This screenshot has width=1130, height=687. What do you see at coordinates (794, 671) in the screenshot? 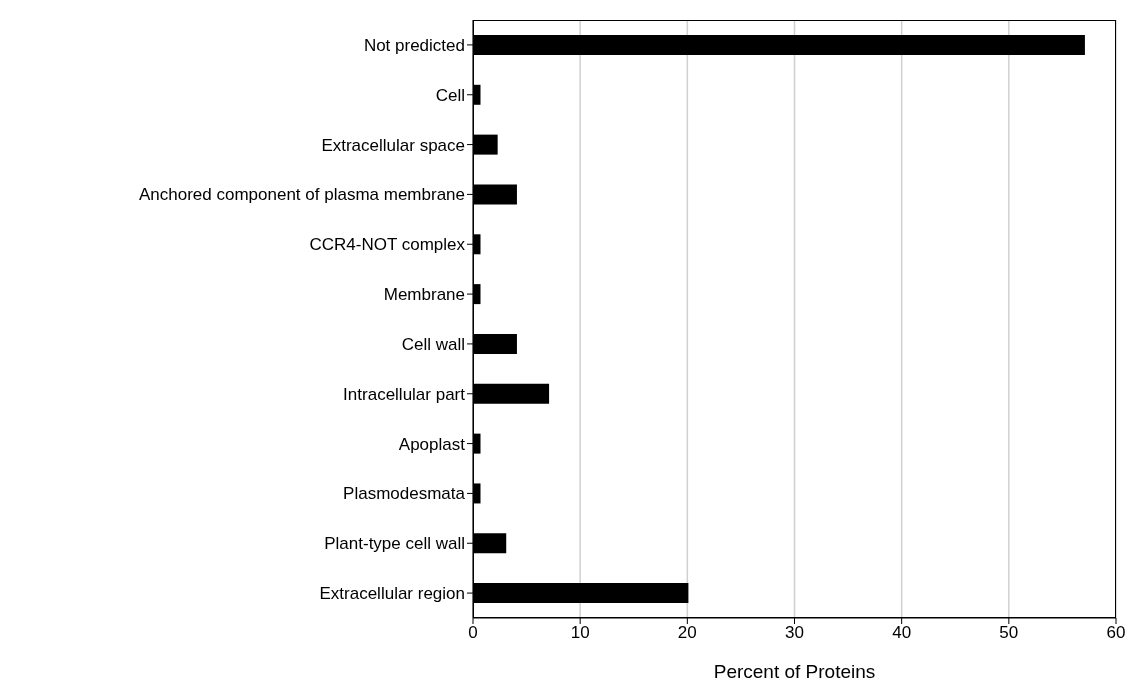
I see `x-axis-title: Percent of Proteins` at bounding box center [794, 671].